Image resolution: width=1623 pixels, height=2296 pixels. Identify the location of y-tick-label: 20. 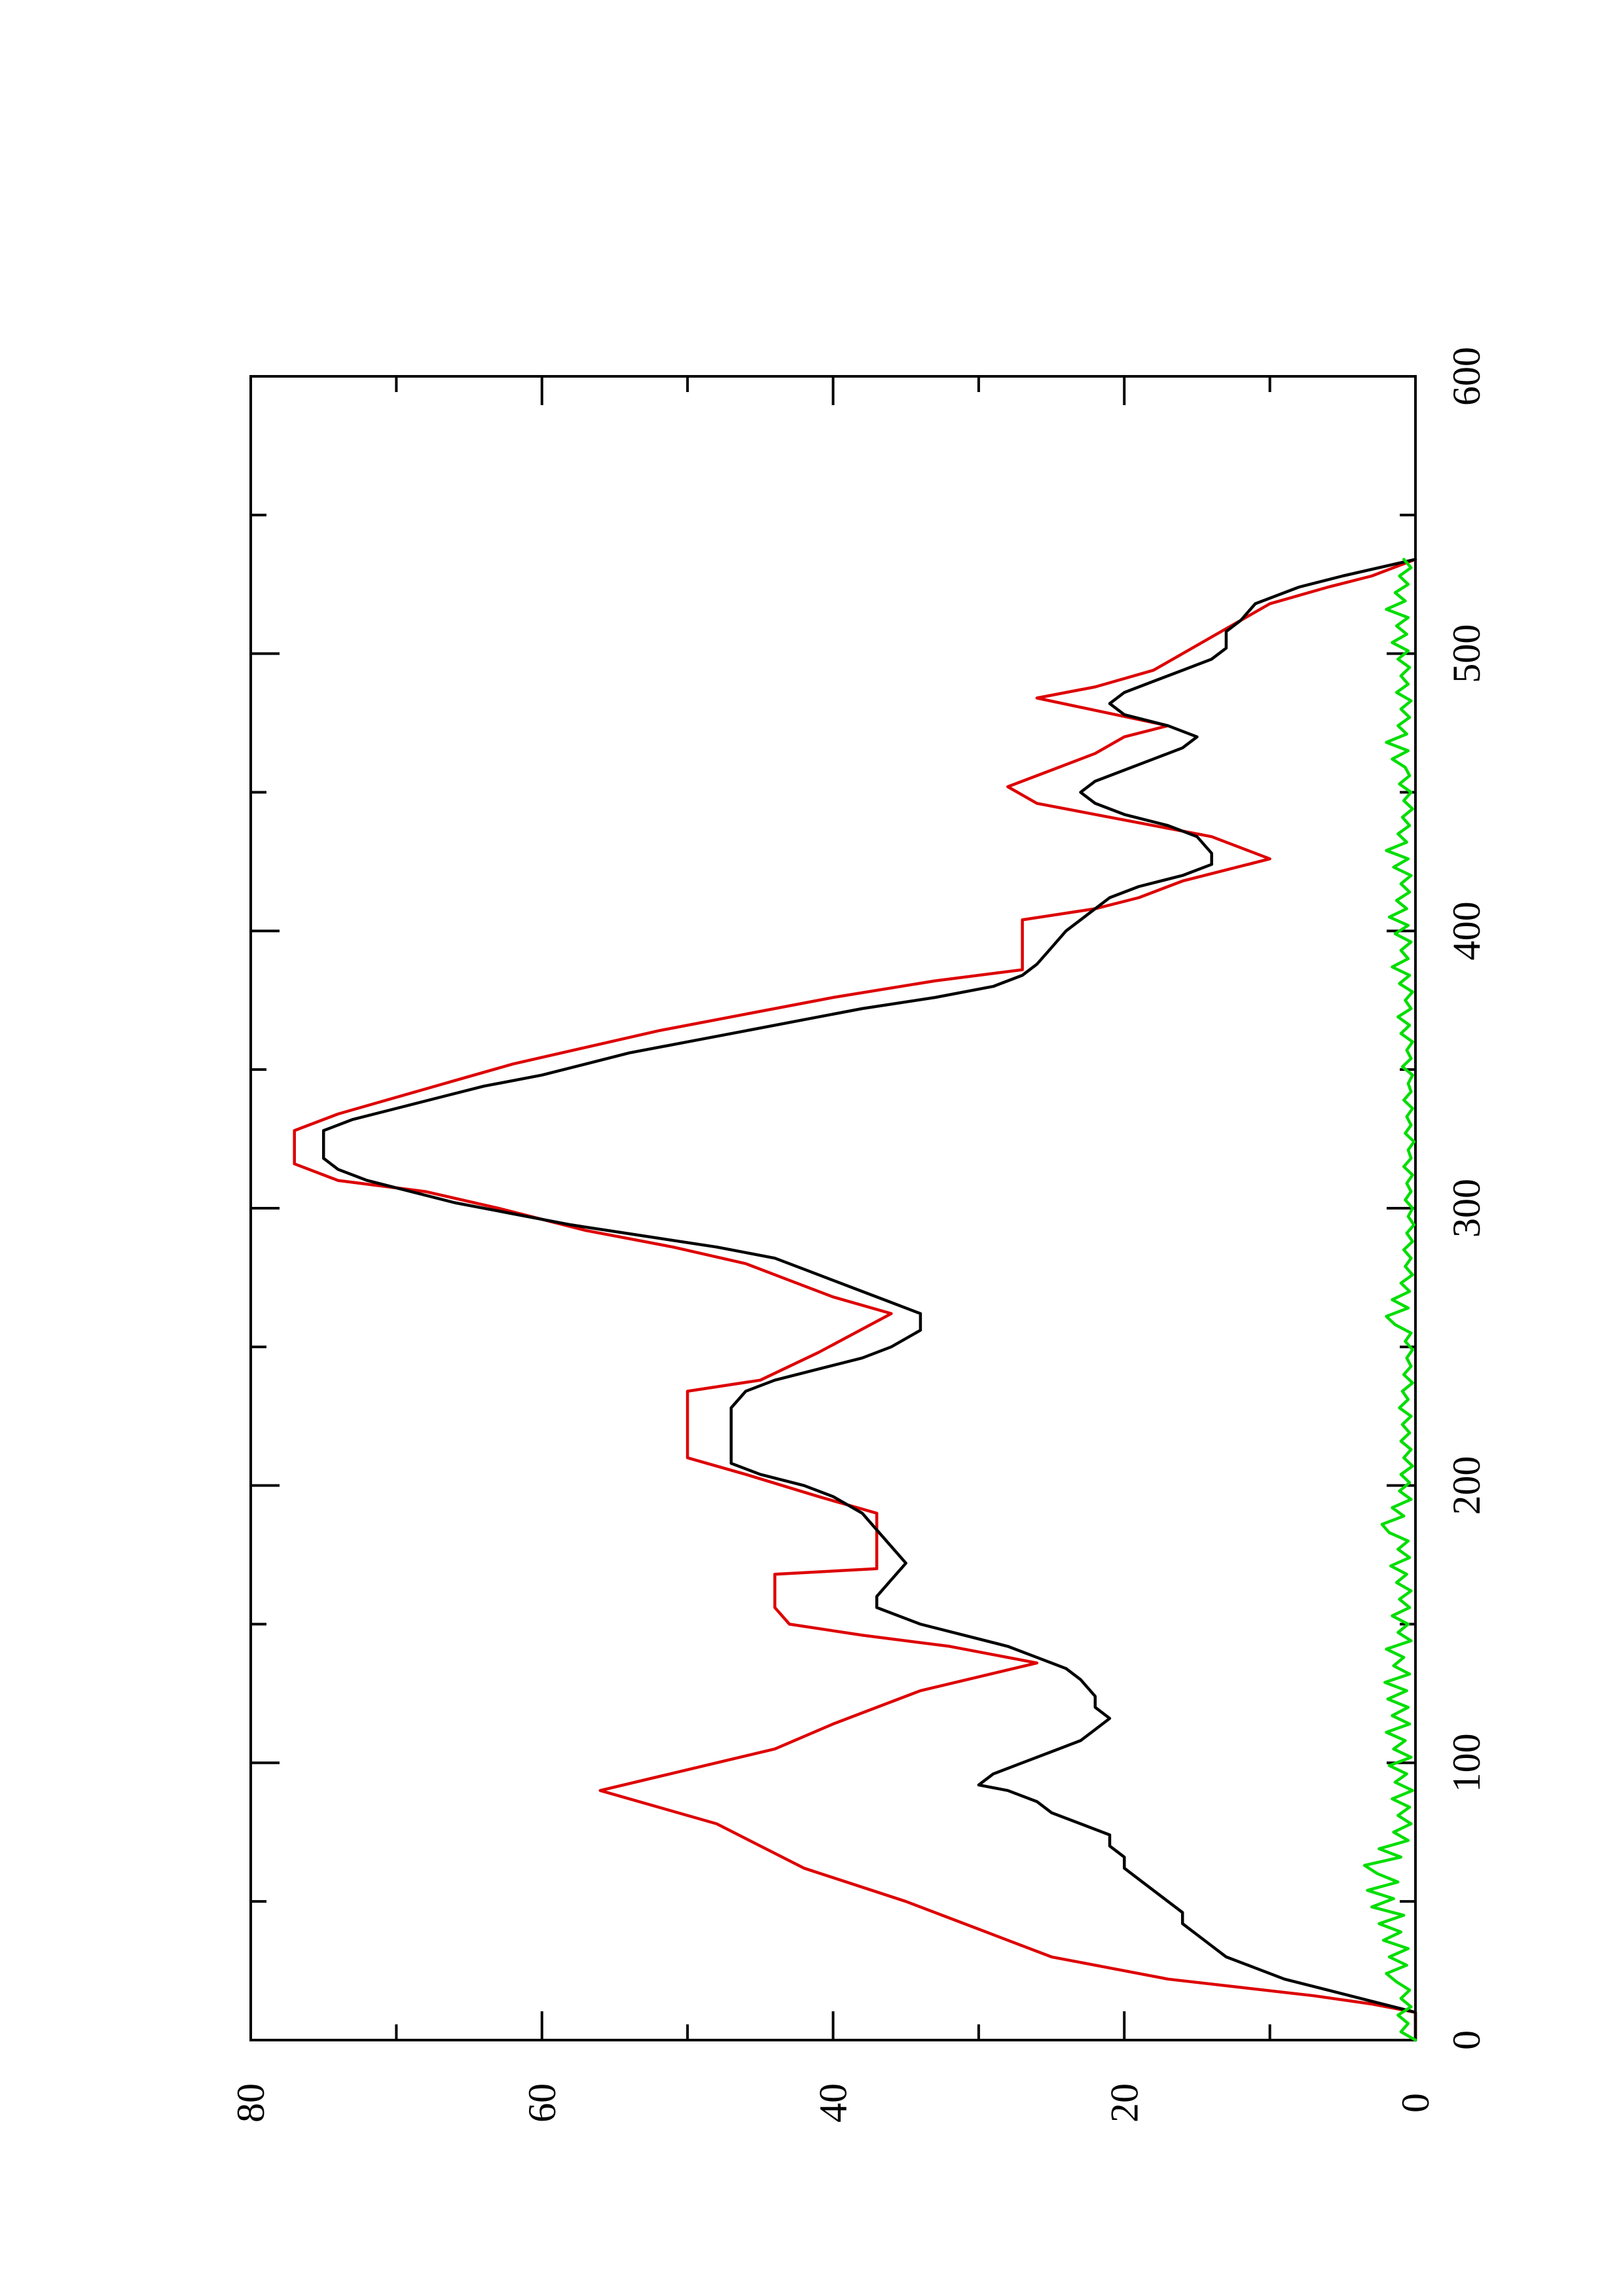
(1124, 2103).